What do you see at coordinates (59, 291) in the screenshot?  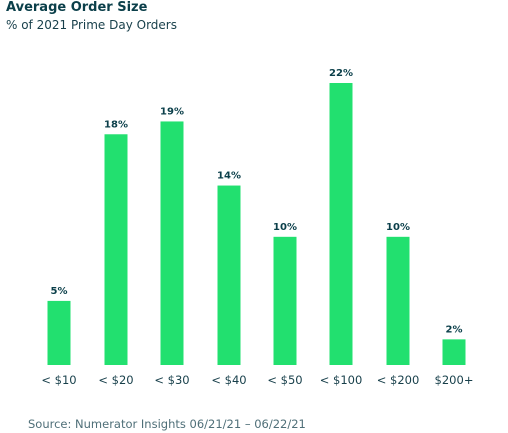 I see `bar-value-label: 5%` at bounding box center [59, 291].